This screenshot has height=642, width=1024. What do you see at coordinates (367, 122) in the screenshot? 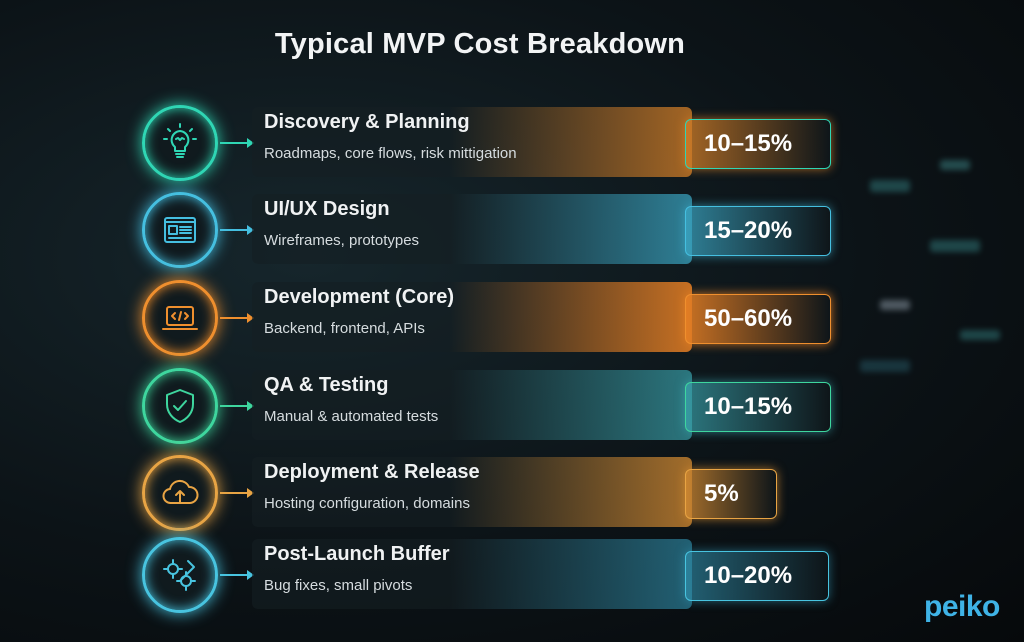
I see `item-title: Discovery & Planning` at bounding box center [367, 122].